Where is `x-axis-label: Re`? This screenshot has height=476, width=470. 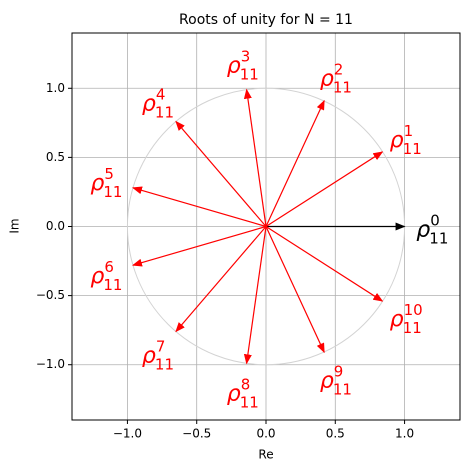 x-axis-label: Re is located at coordinates (265, 455).